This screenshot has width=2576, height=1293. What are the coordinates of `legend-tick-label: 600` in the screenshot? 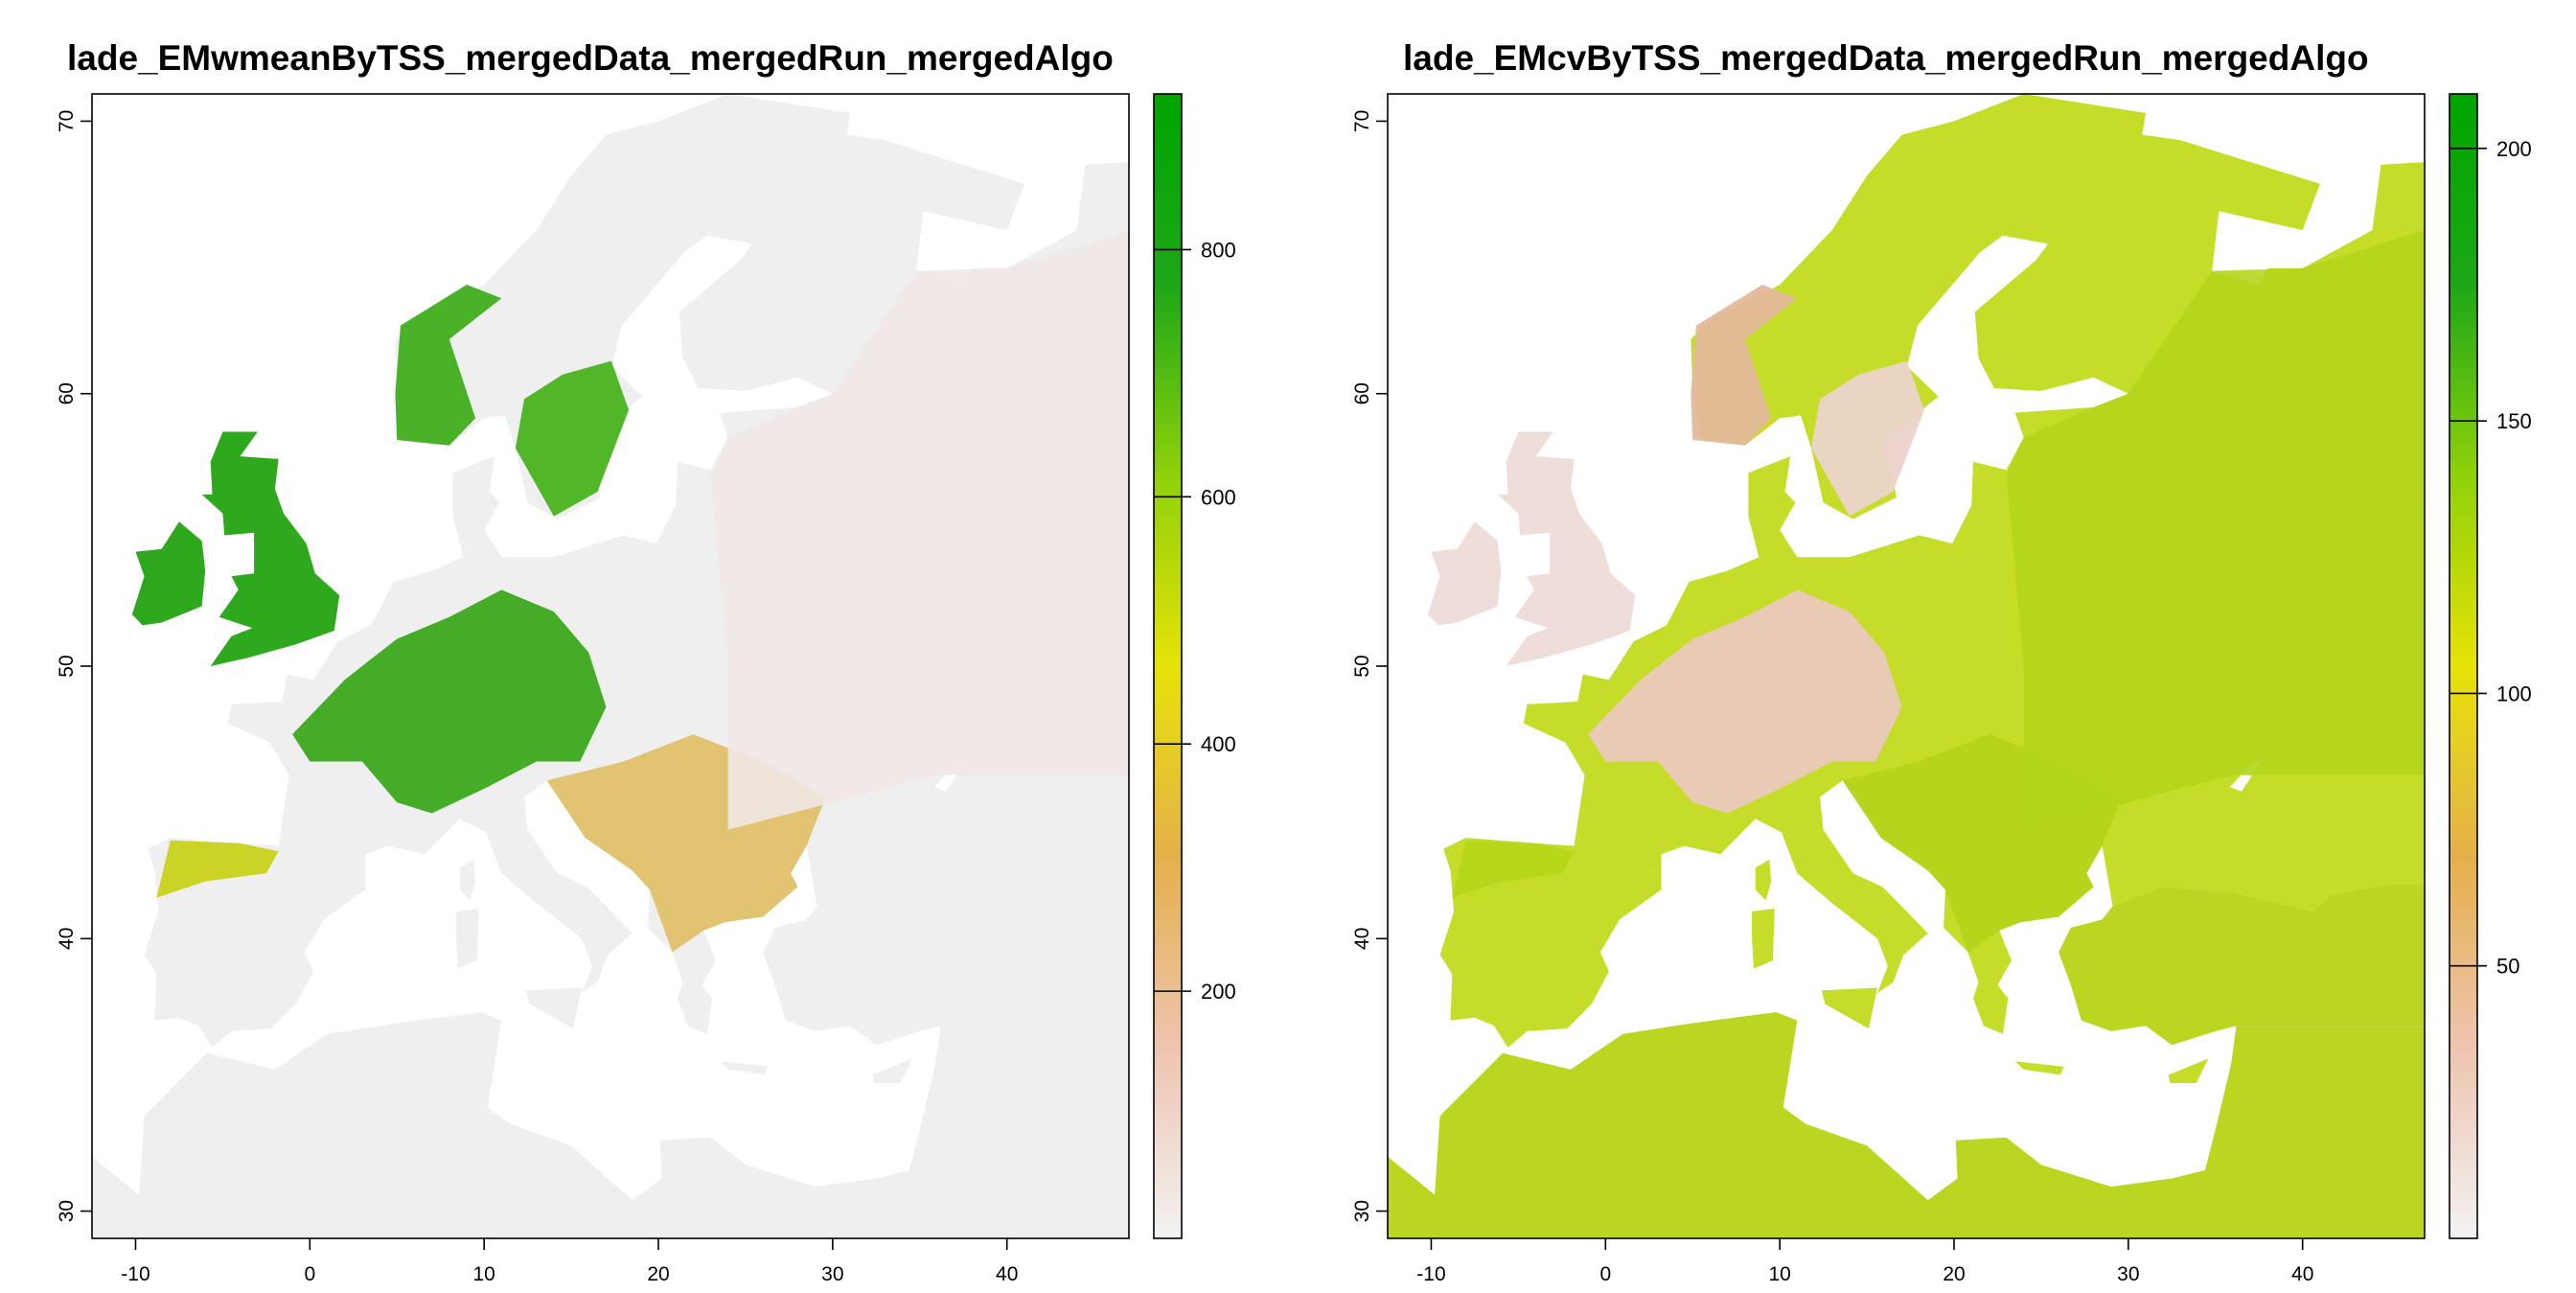 It's located at (1218, 497).